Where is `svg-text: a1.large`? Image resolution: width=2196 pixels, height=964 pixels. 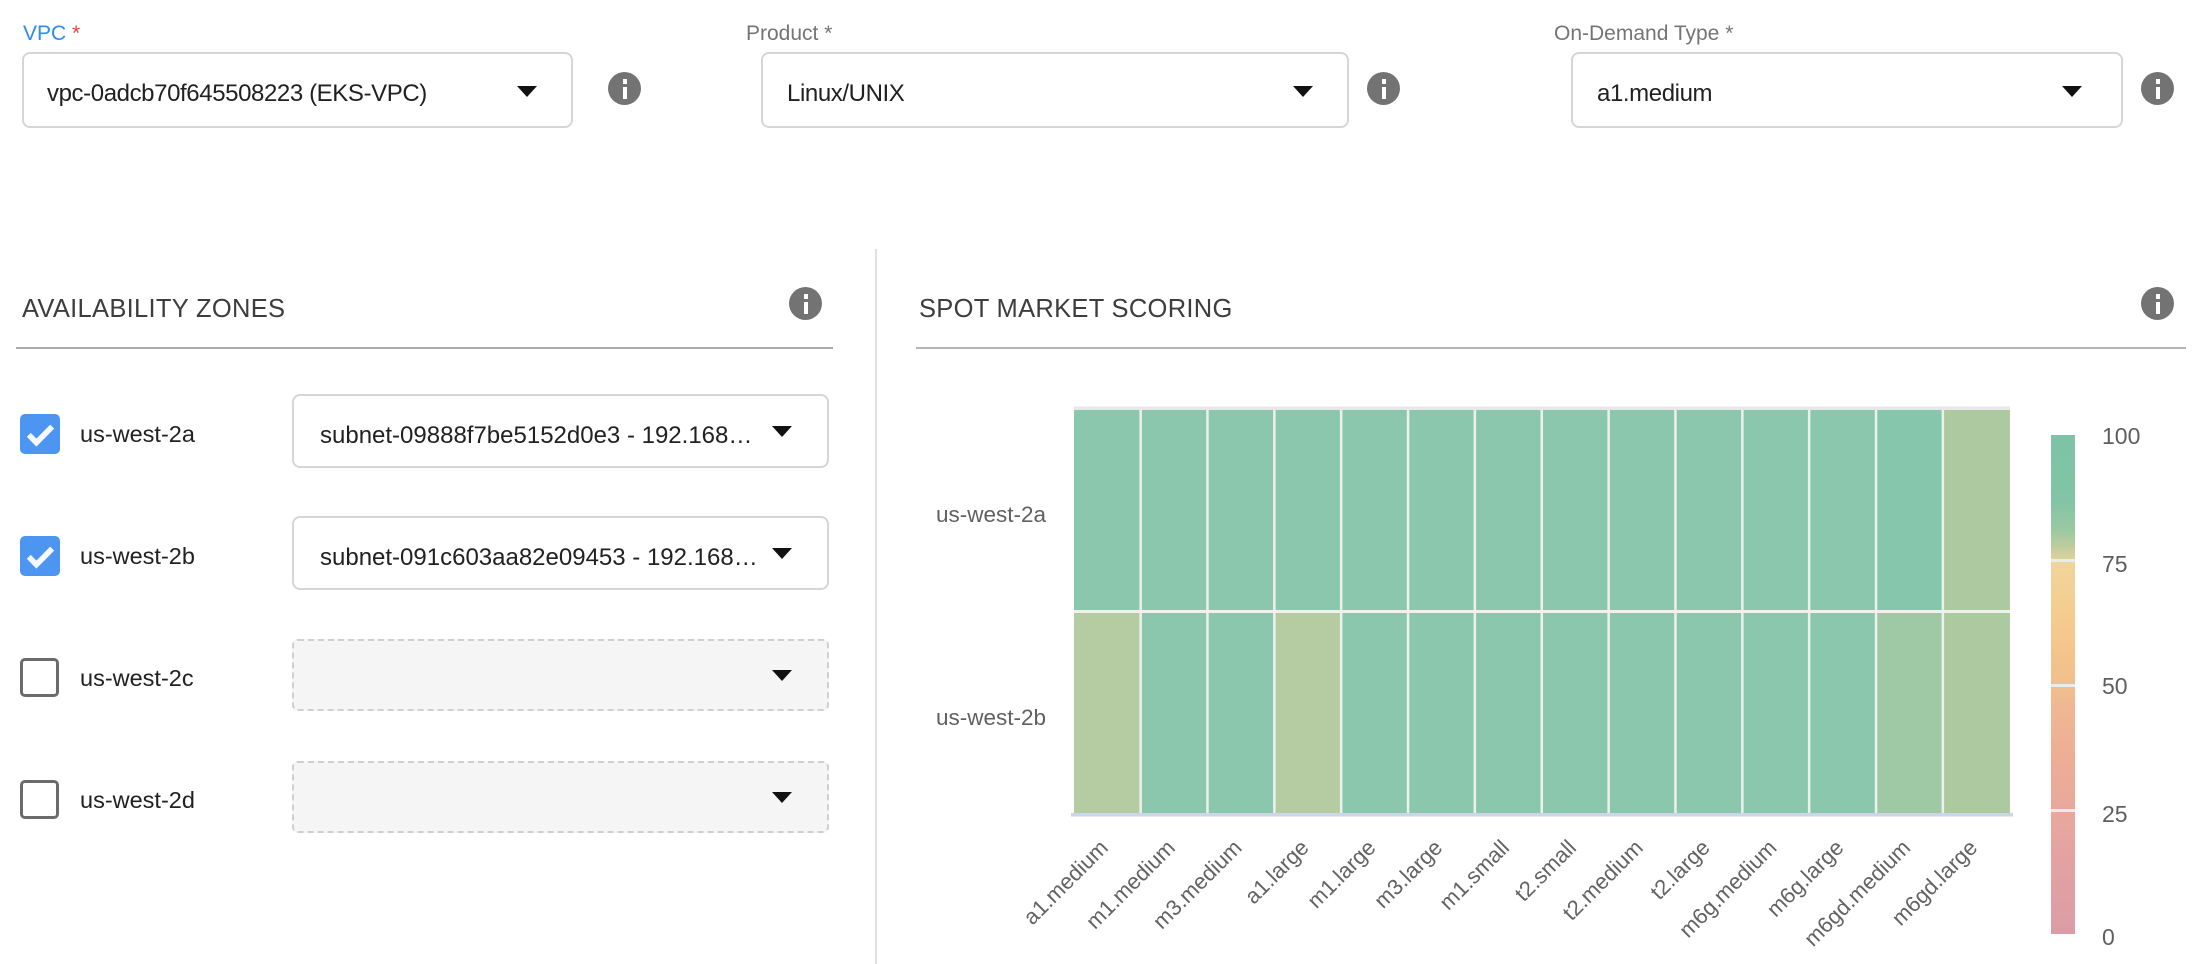 svg-text: a1.large is located at coordinates (1277, 872).